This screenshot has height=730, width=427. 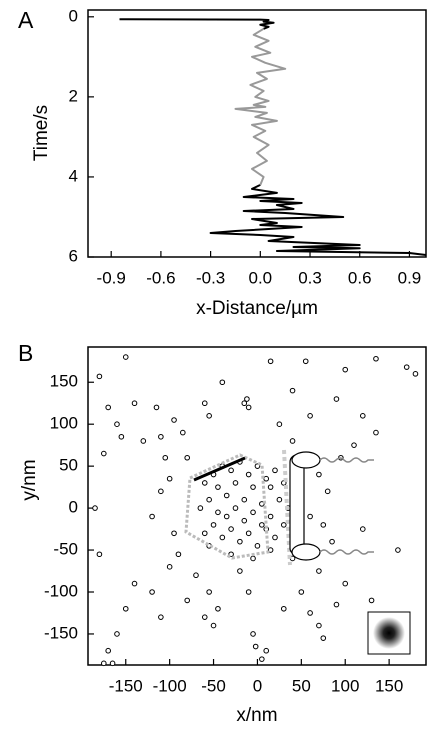 What do you see at coordinates (410, 277) in the screenshot?
I see `x-tick-label: 0.9` at bounding box center [410, 277].